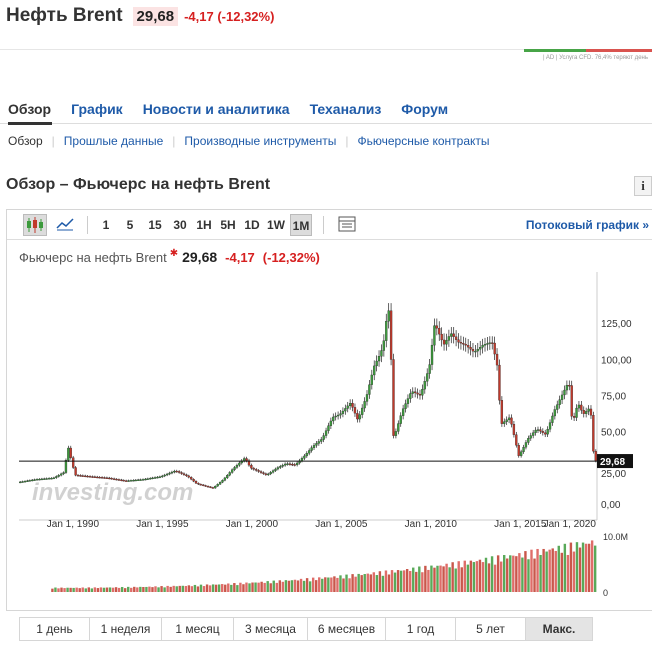  Describe the element at coordinates (347, 629) in the screenshot. I see `range-button: 6 месяцев` at that location.